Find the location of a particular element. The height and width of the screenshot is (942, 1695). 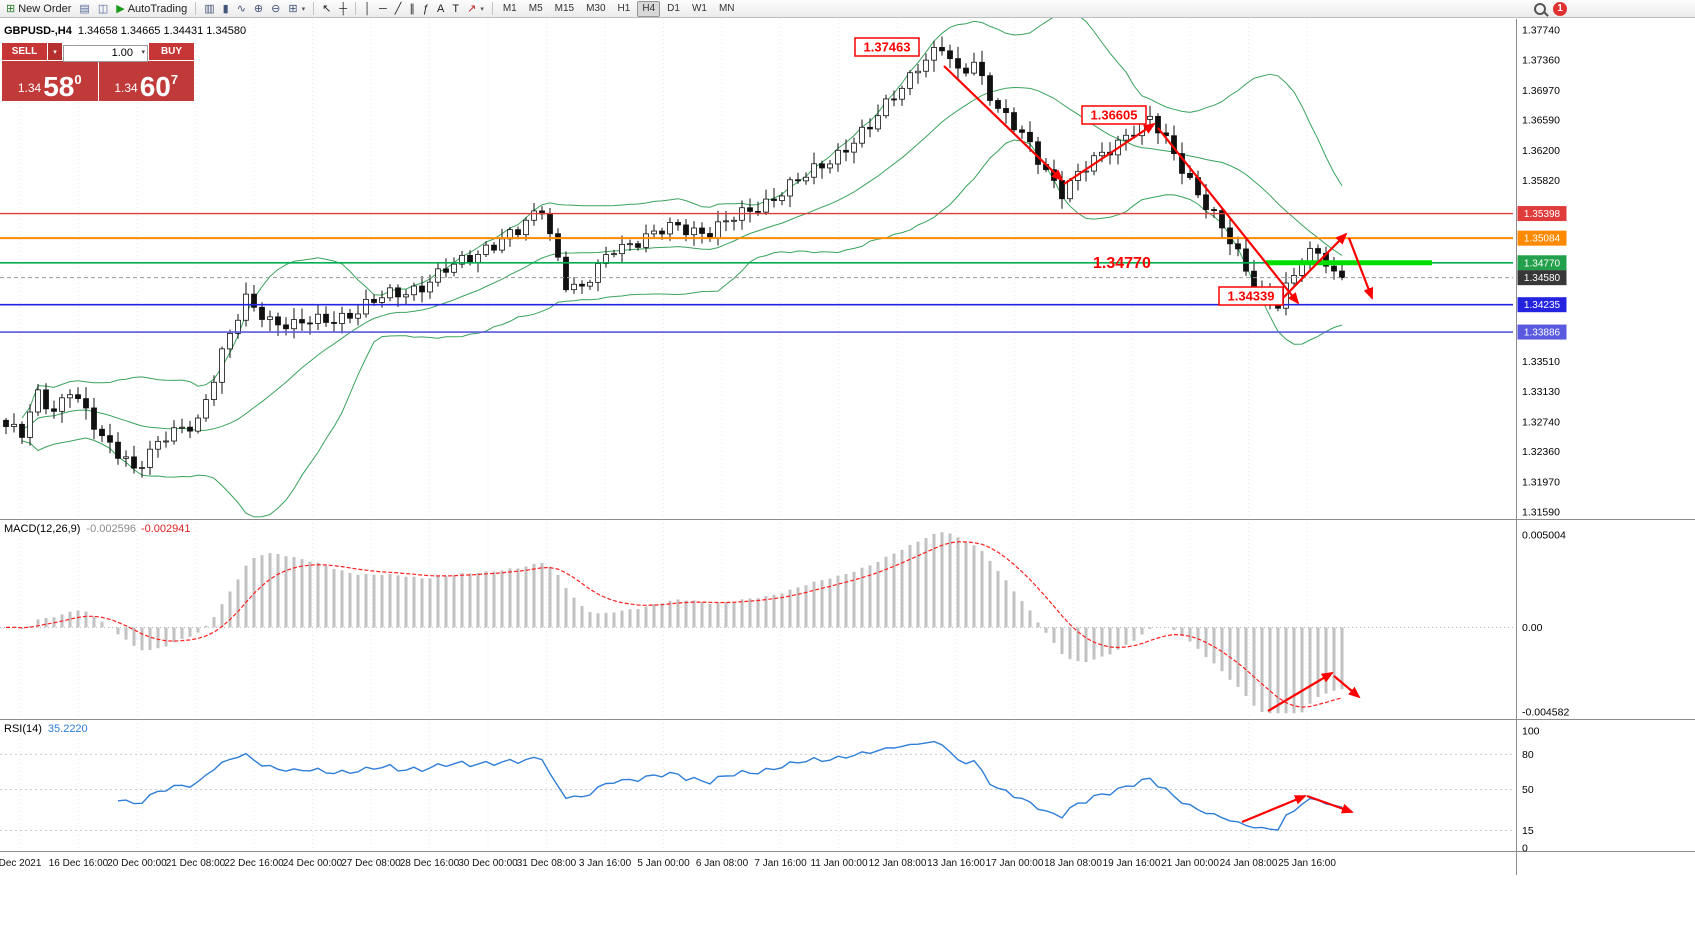

text-button: A is located at coordinates (440, 9).